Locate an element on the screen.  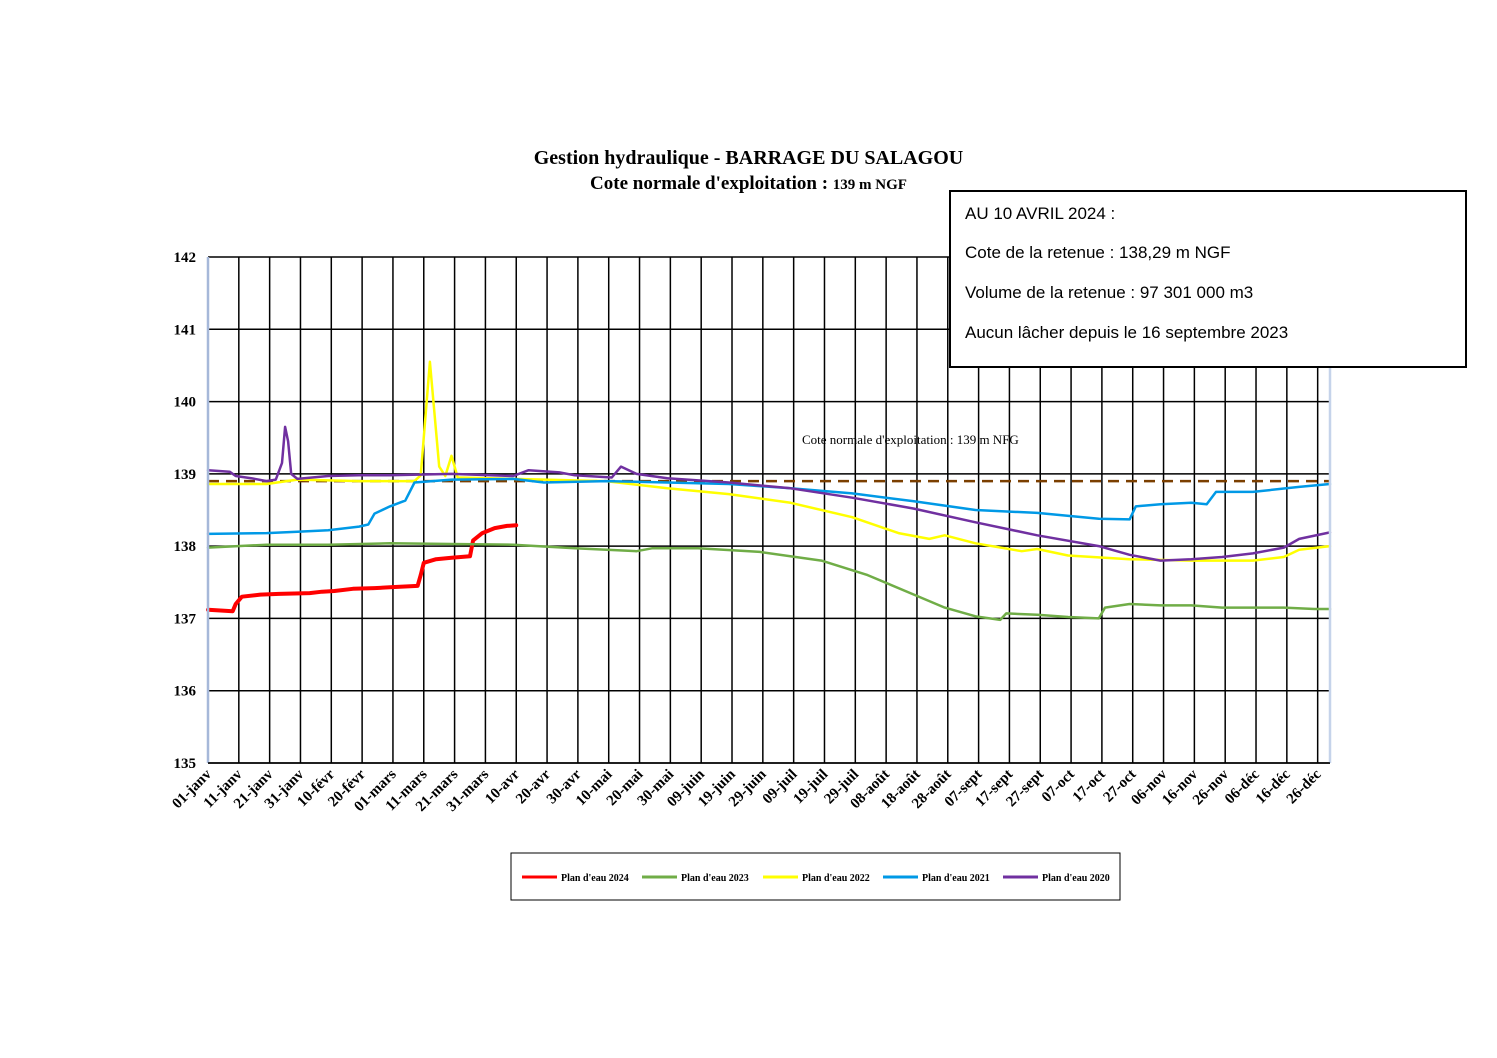
legend-label: Plan d'eau 2022 is located at coordinates (836, 878).